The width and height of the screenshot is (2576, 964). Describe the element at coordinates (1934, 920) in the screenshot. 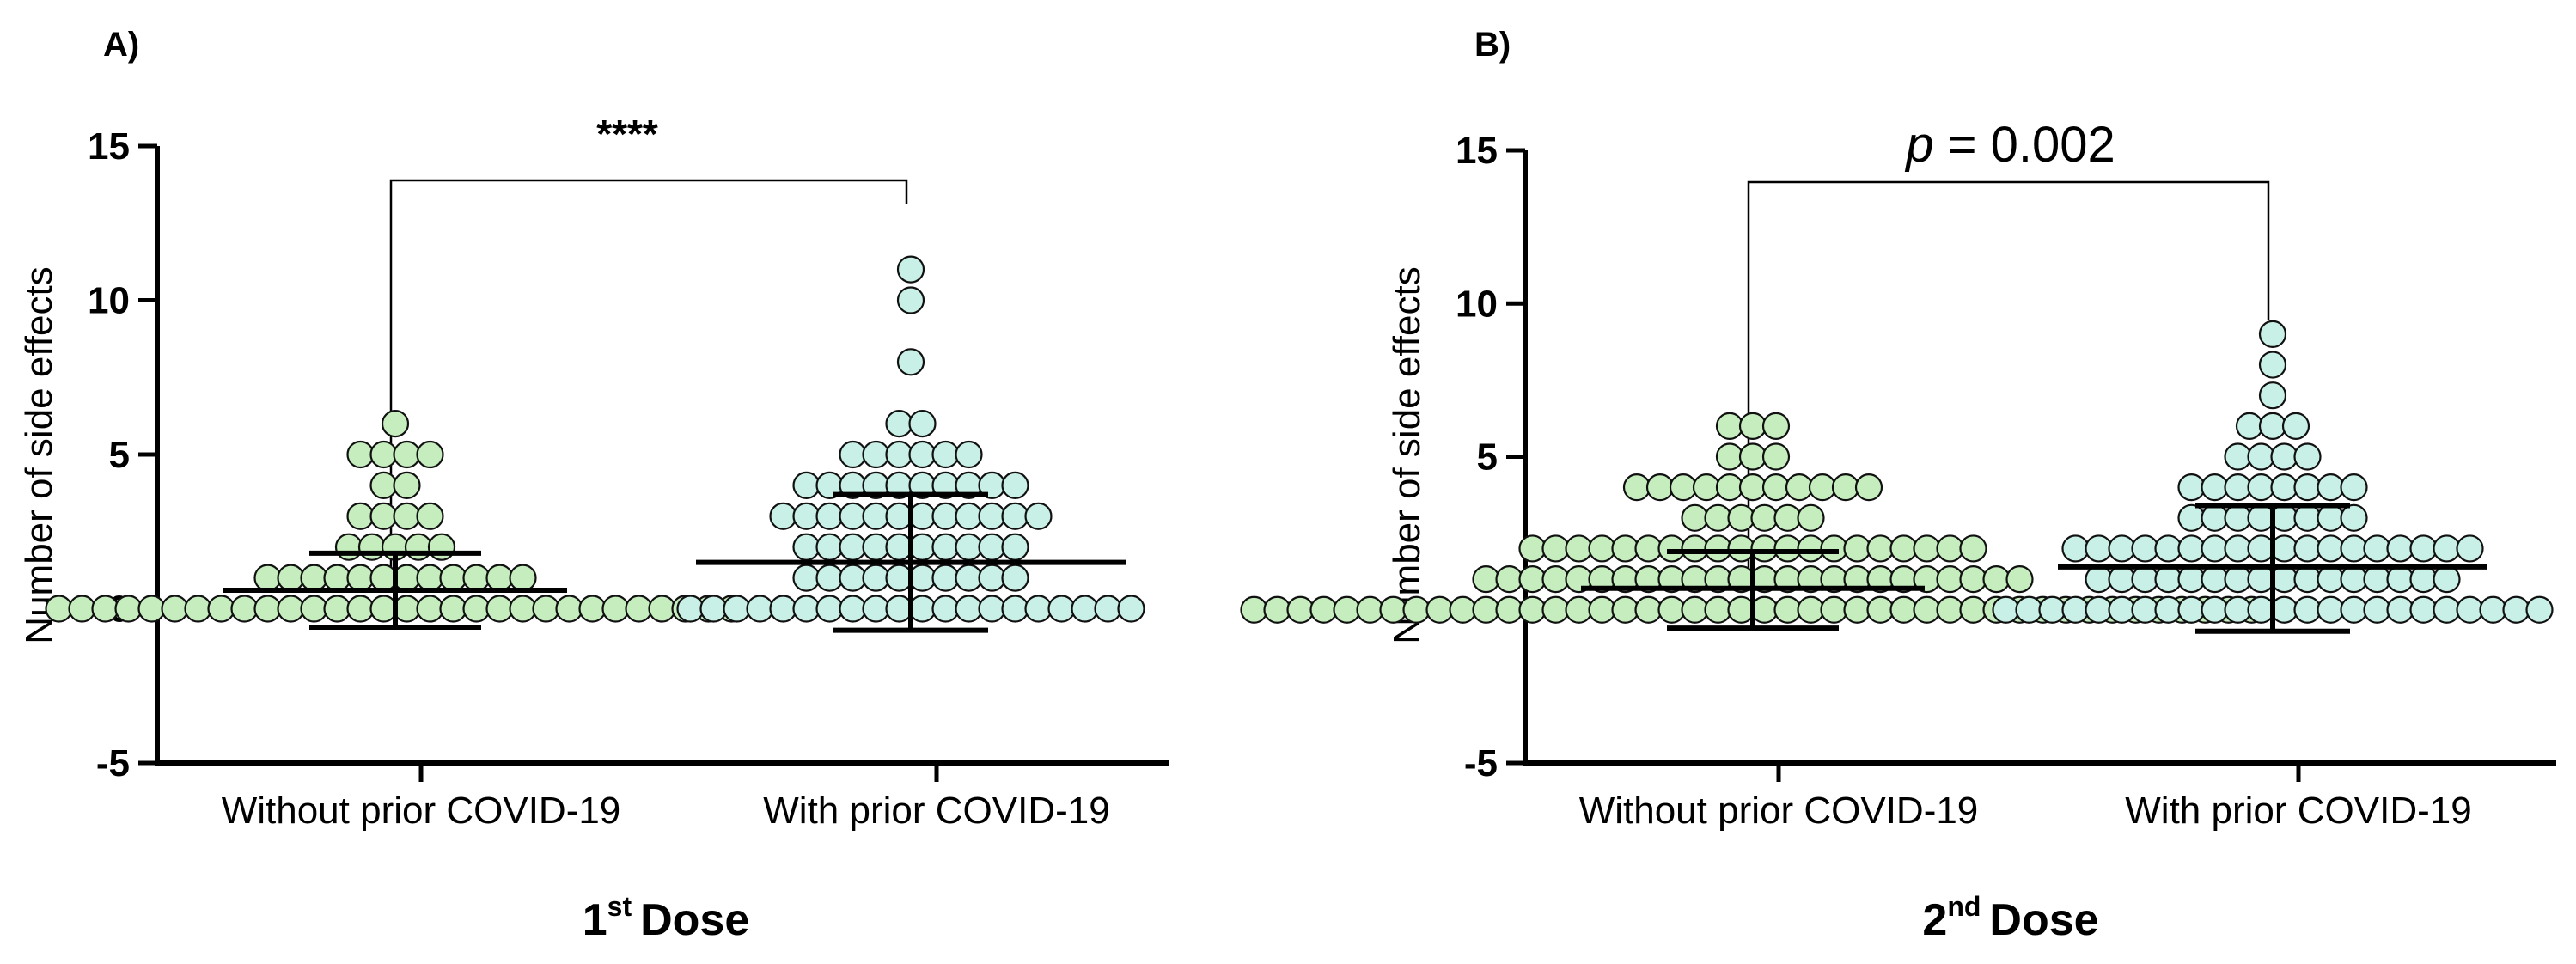

I see `panel-b-dose-number: 2` at that location.